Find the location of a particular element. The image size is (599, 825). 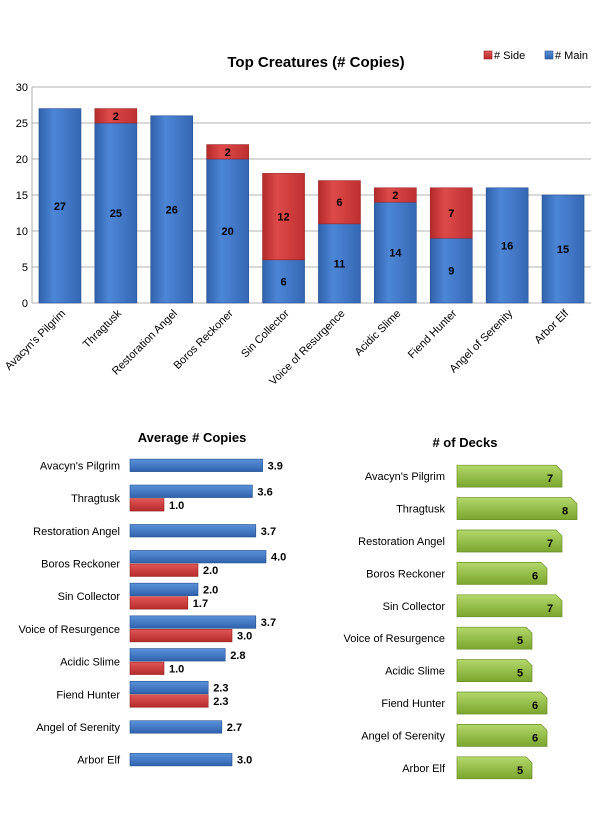

bar-decks-restoration-angel is located at coordinates (509, 541).